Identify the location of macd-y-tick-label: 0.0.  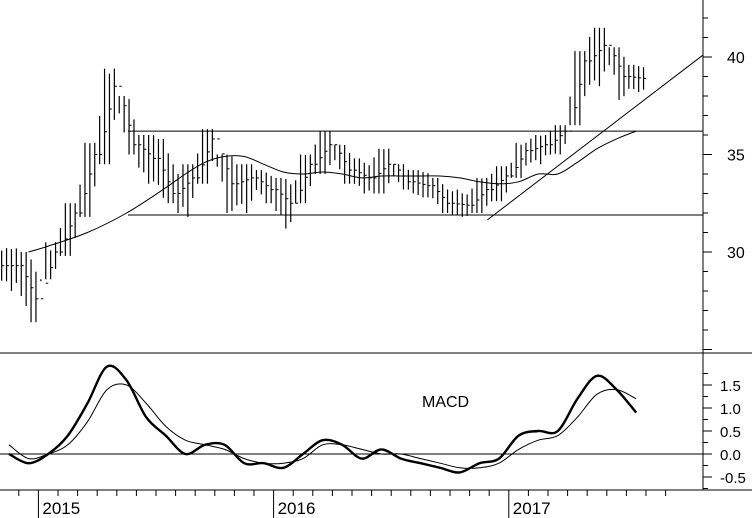
(730, 455).